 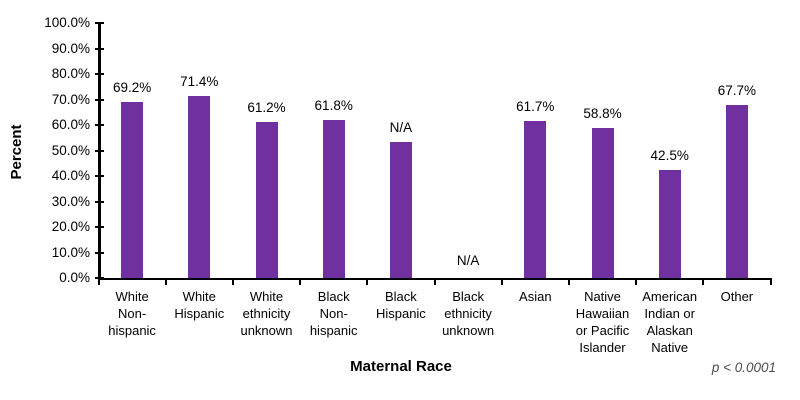 What do you see at coordinates (400, 305) in the screenshot?
I see `category-label: Black Hispanic` at bounding box center [400, 305].